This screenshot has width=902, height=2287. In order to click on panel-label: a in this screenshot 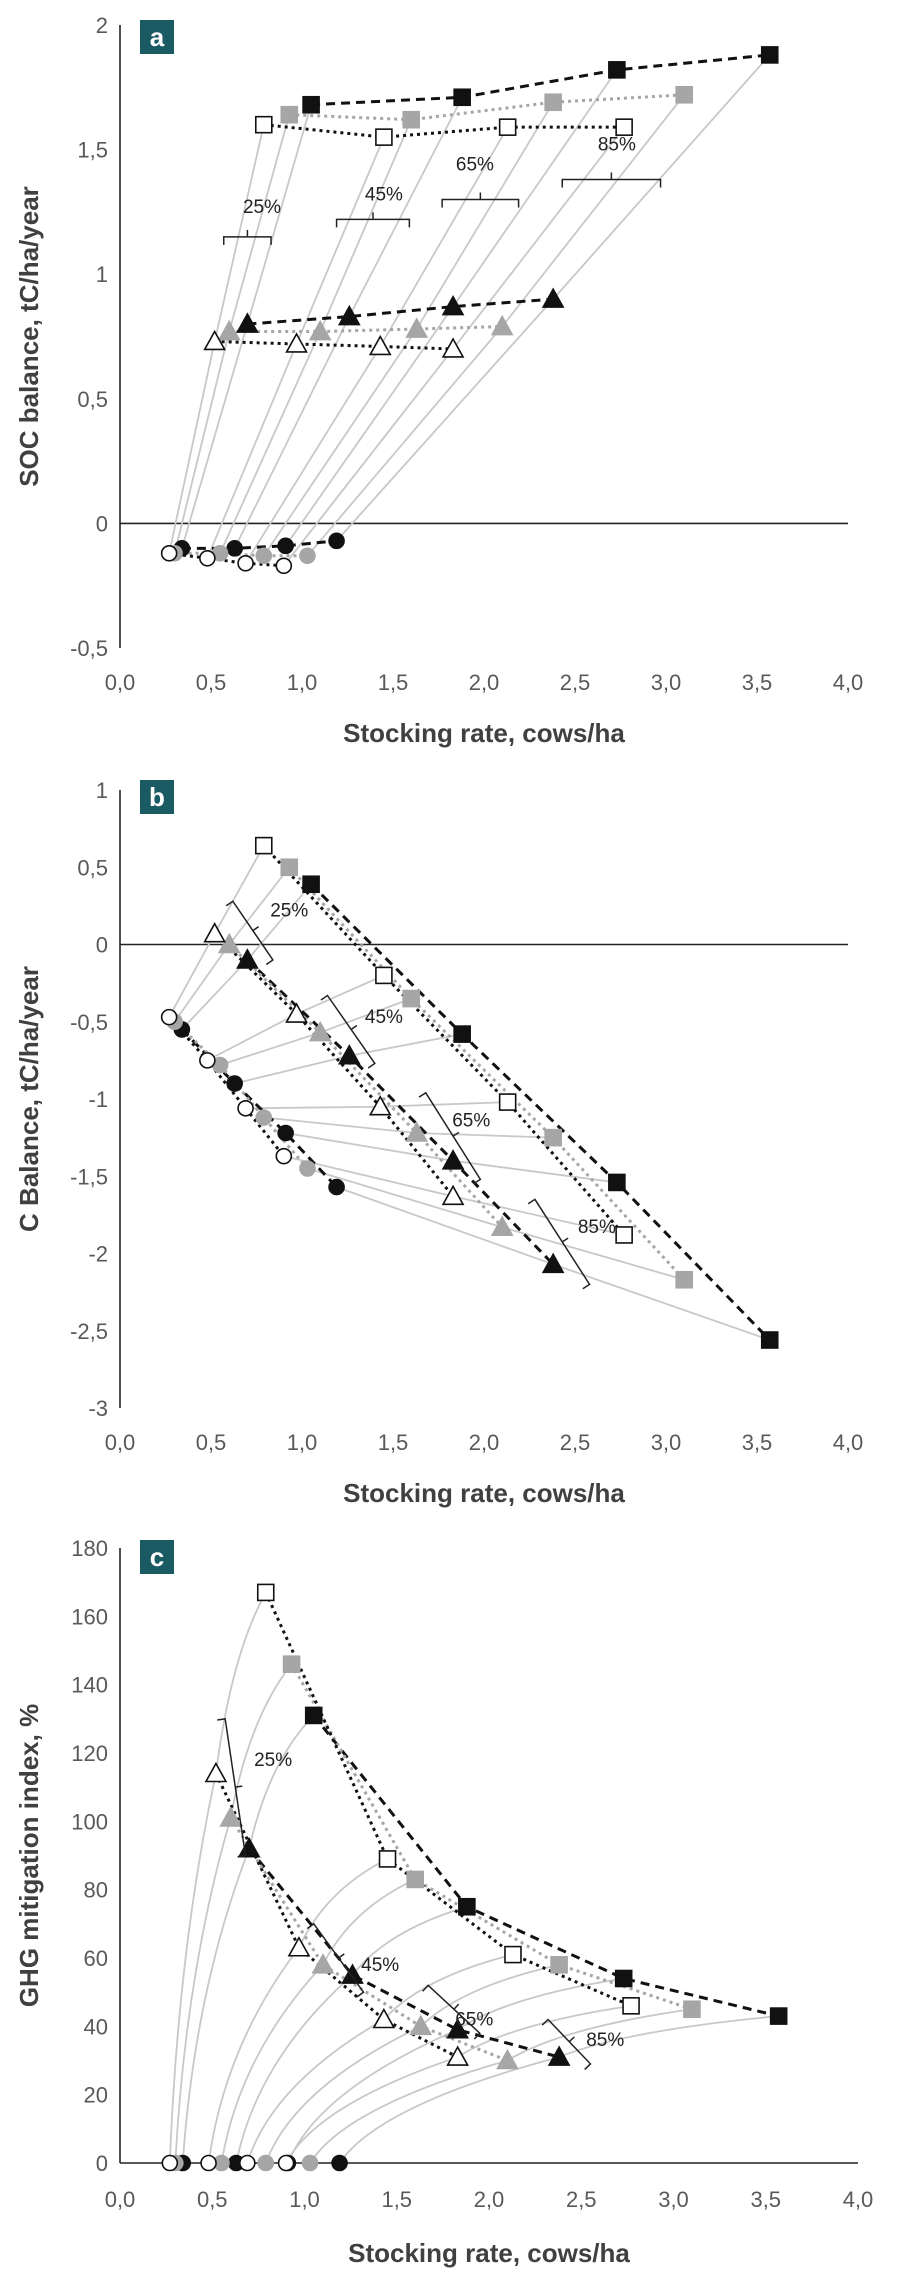, I will do `click(157, 37)`.